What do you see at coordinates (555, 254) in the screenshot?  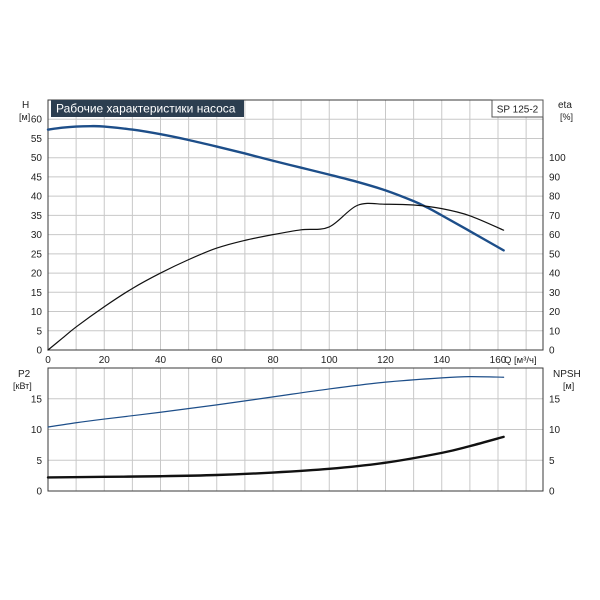 I see `top-right-tick-label: 50` at bounding box center [555, 254].